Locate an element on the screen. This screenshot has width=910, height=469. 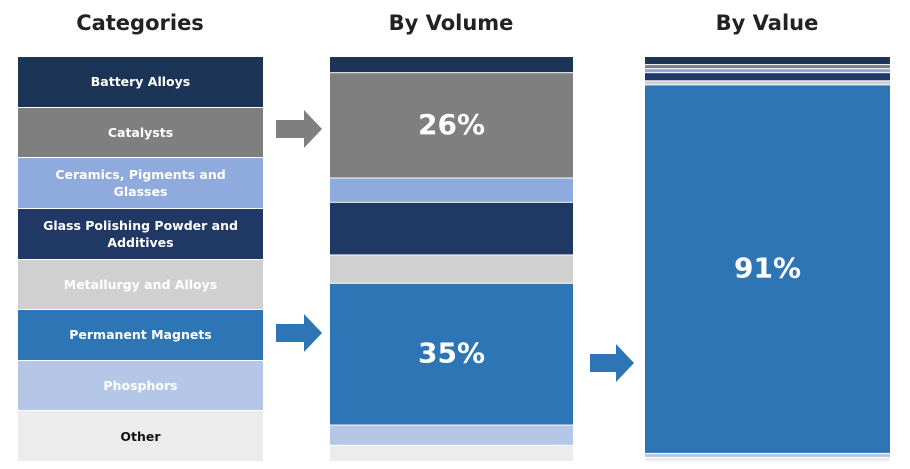
data-label: 91% is located at coordinates (767, 268).